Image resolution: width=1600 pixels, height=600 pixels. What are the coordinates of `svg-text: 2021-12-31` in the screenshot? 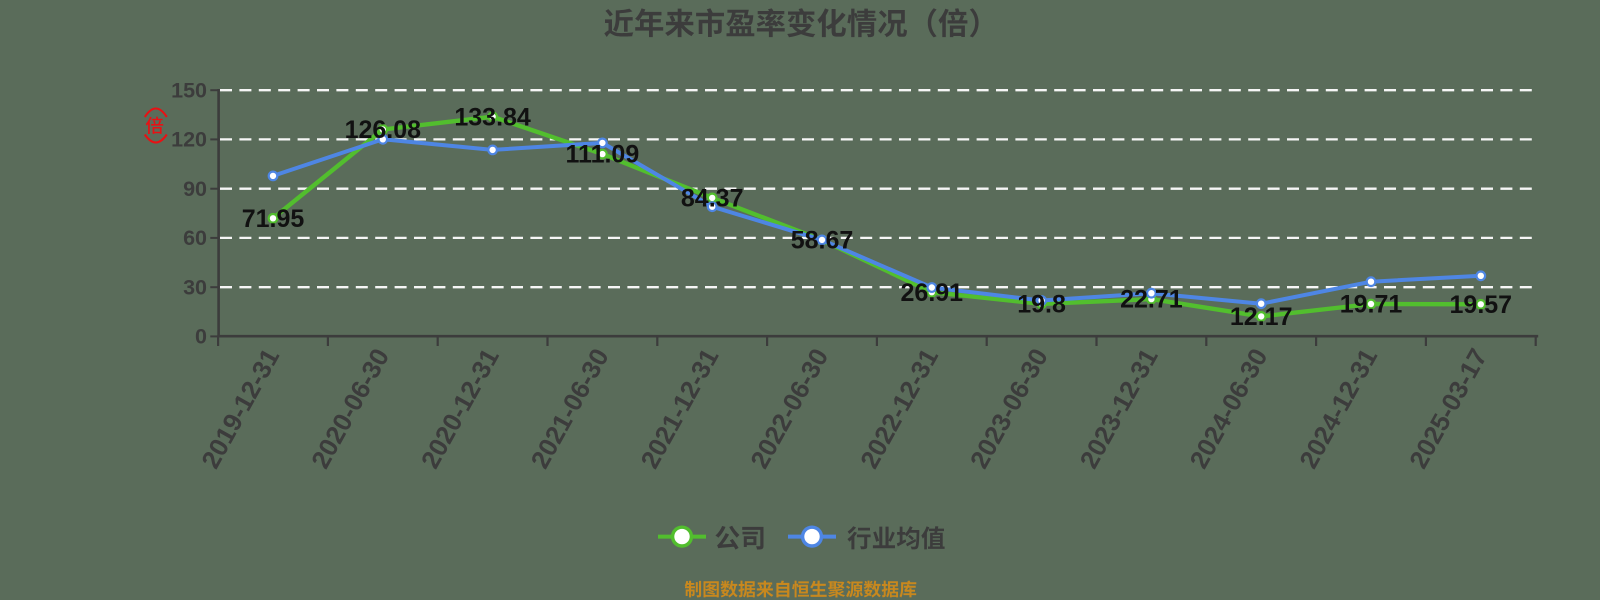 It's located at (680, 408).